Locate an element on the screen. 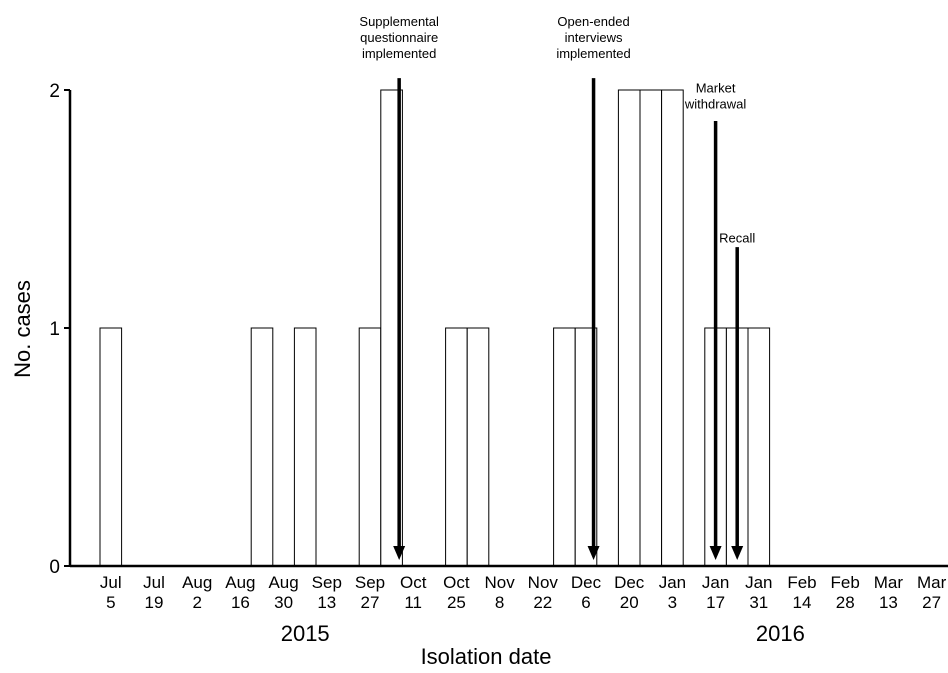 Image resolution: width=948 pixels, height=673 pixels. x-tick-label: Jan 17 is located at coordinates (715, 592).